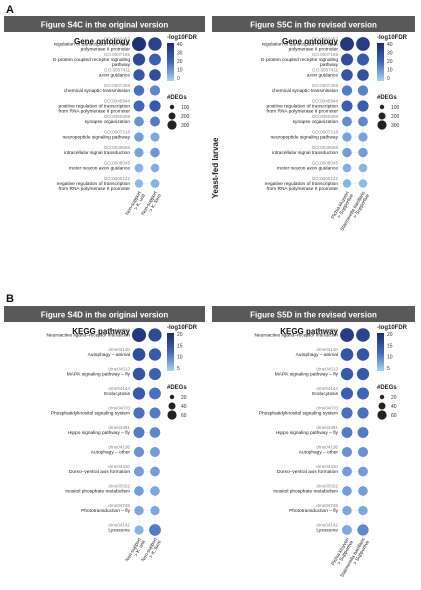 The height and width of the screenshot is (590, 421). Describe the element at coordinates (10, 10) in the screenshot. I see `panel-a-label: A` at that location.